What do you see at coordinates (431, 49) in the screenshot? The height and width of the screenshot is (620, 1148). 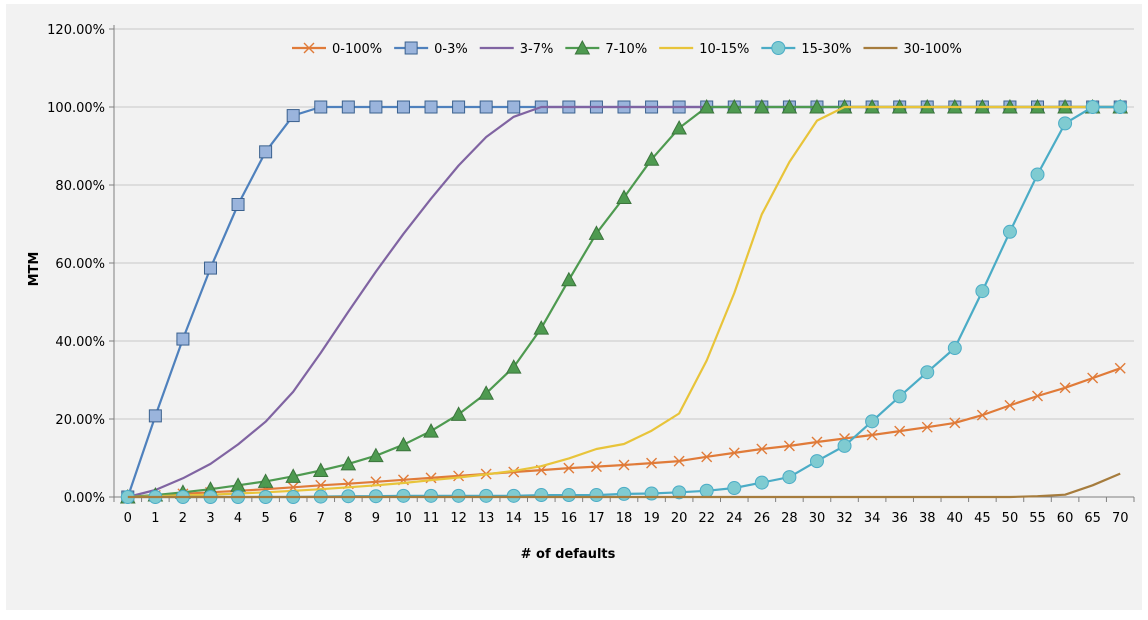 I see `legend-item-0-3pct: 0-3%` at bounding box center [431, 49].